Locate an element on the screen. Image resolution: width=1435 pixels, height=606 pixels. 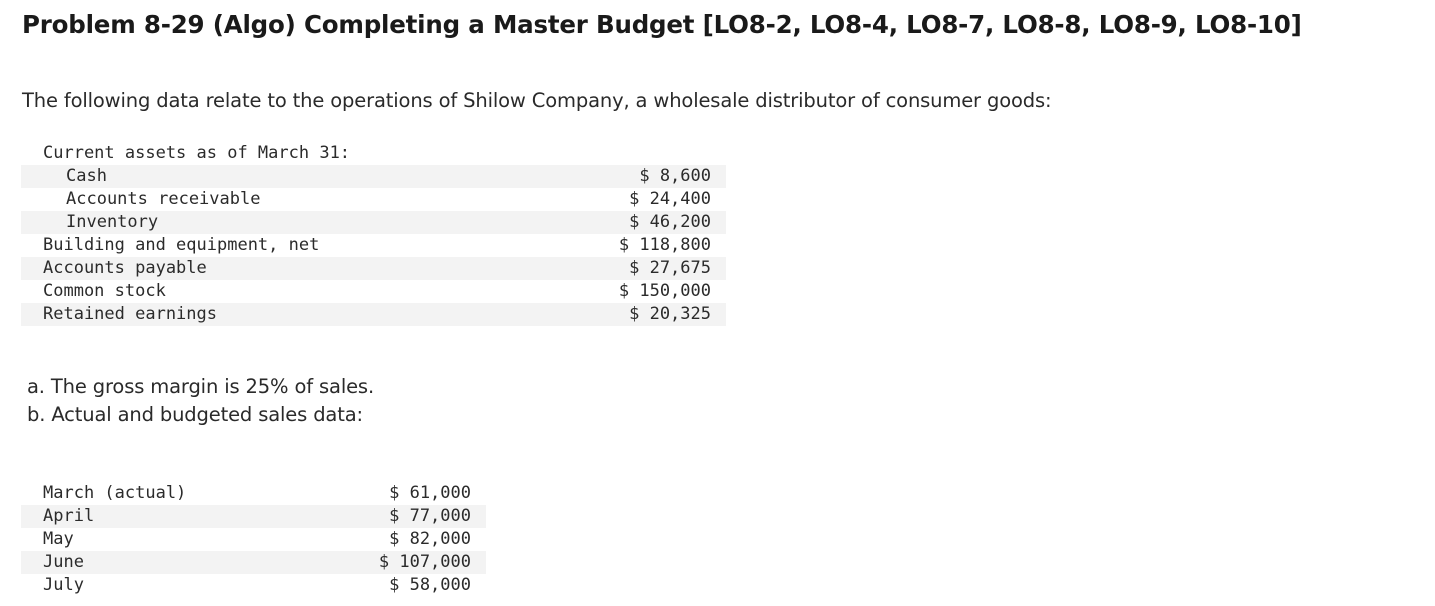
table-row: Inventory $ 46,200 is located at coordinates (373, 222).